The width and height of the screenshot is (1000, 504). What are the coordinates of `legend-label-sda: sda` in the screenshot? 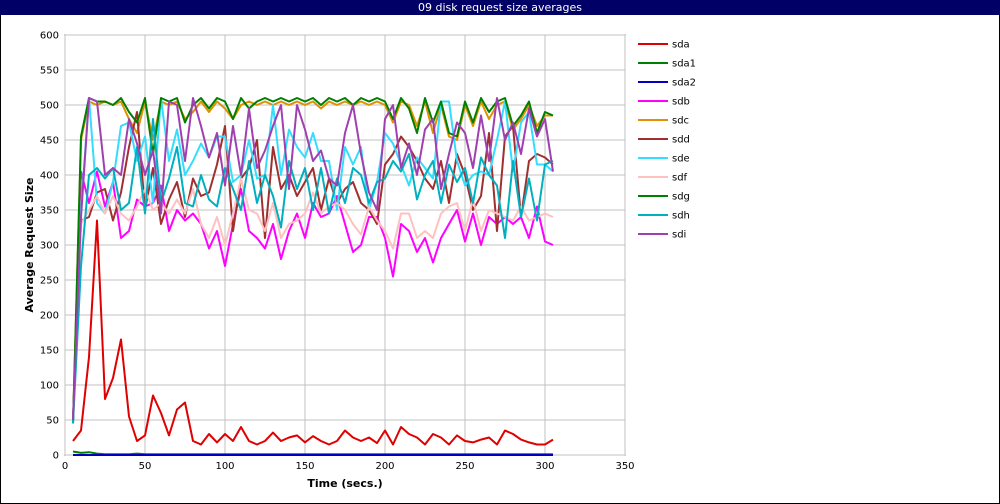 It's located at (681, 45).